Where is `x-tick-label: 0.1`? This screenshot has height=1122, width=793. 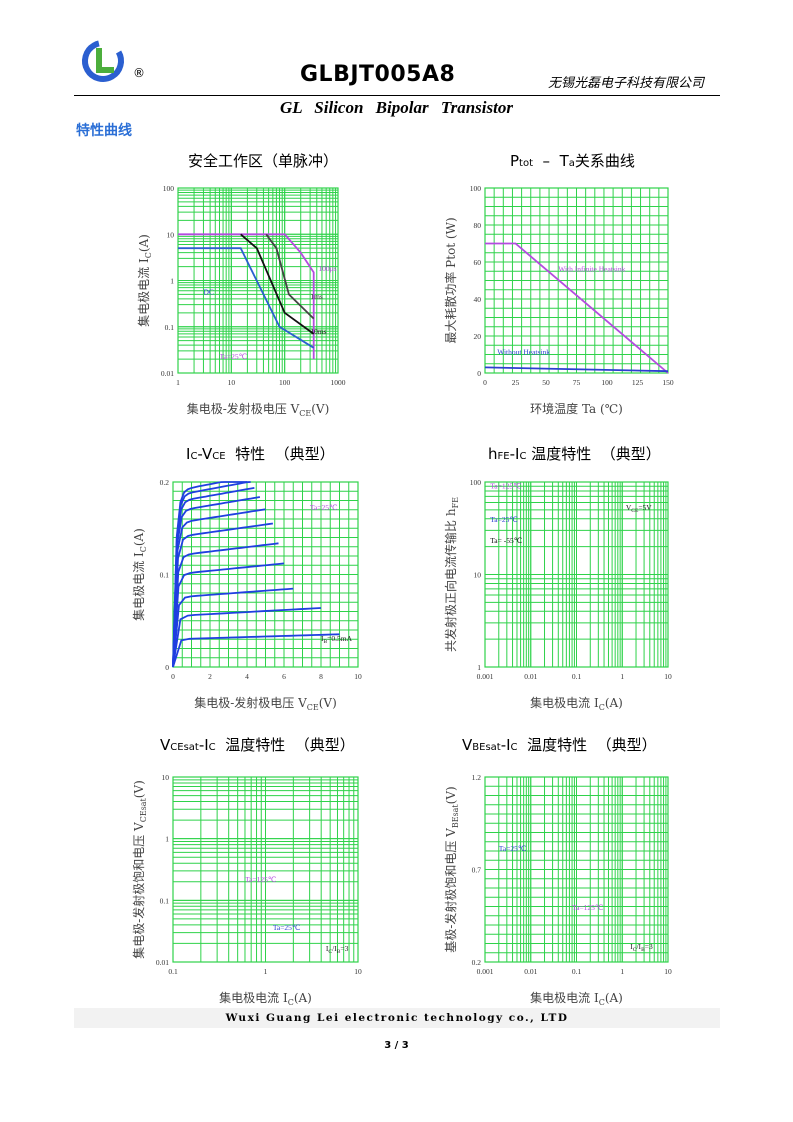
x-tick-label: 0.1 is located at coordinates (577, 676).